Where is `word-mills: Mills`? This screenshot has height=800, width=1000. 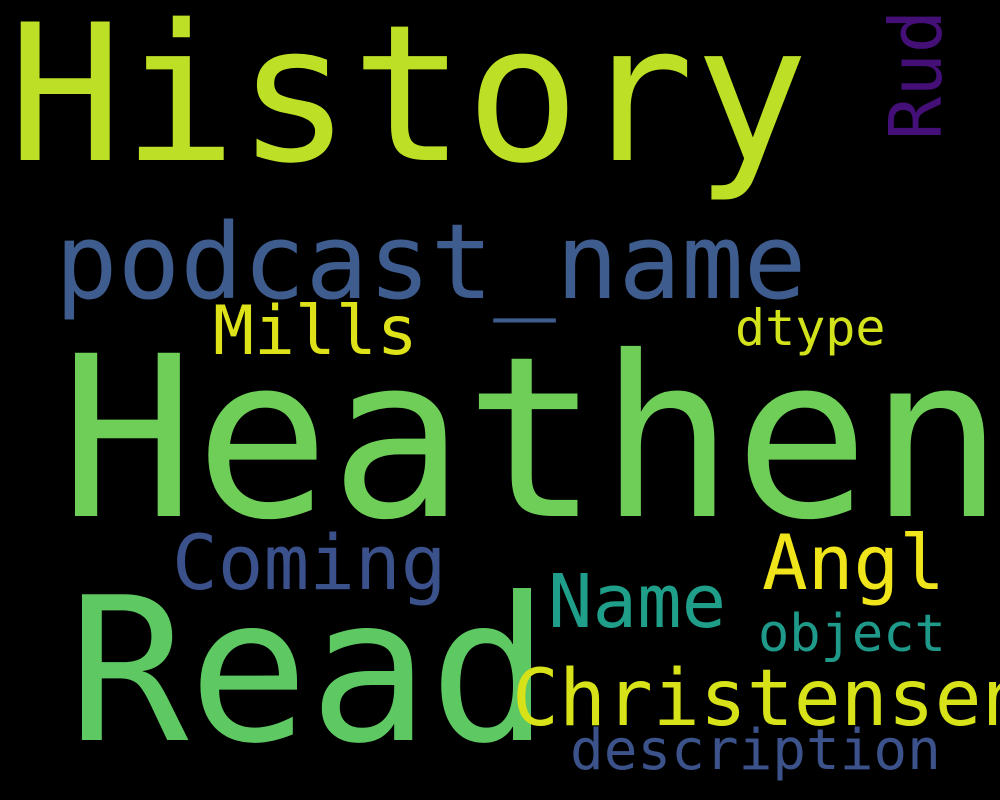 word-mills: Mills is located at coordinates (315, 331).